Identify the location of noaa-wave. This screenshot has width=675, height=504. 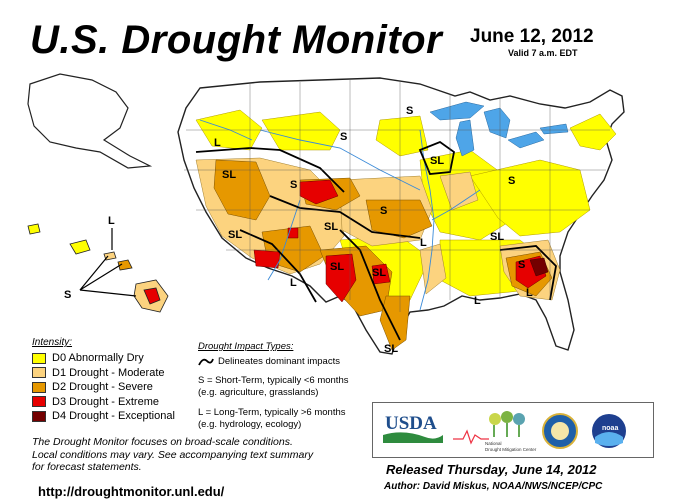
(609, 439).